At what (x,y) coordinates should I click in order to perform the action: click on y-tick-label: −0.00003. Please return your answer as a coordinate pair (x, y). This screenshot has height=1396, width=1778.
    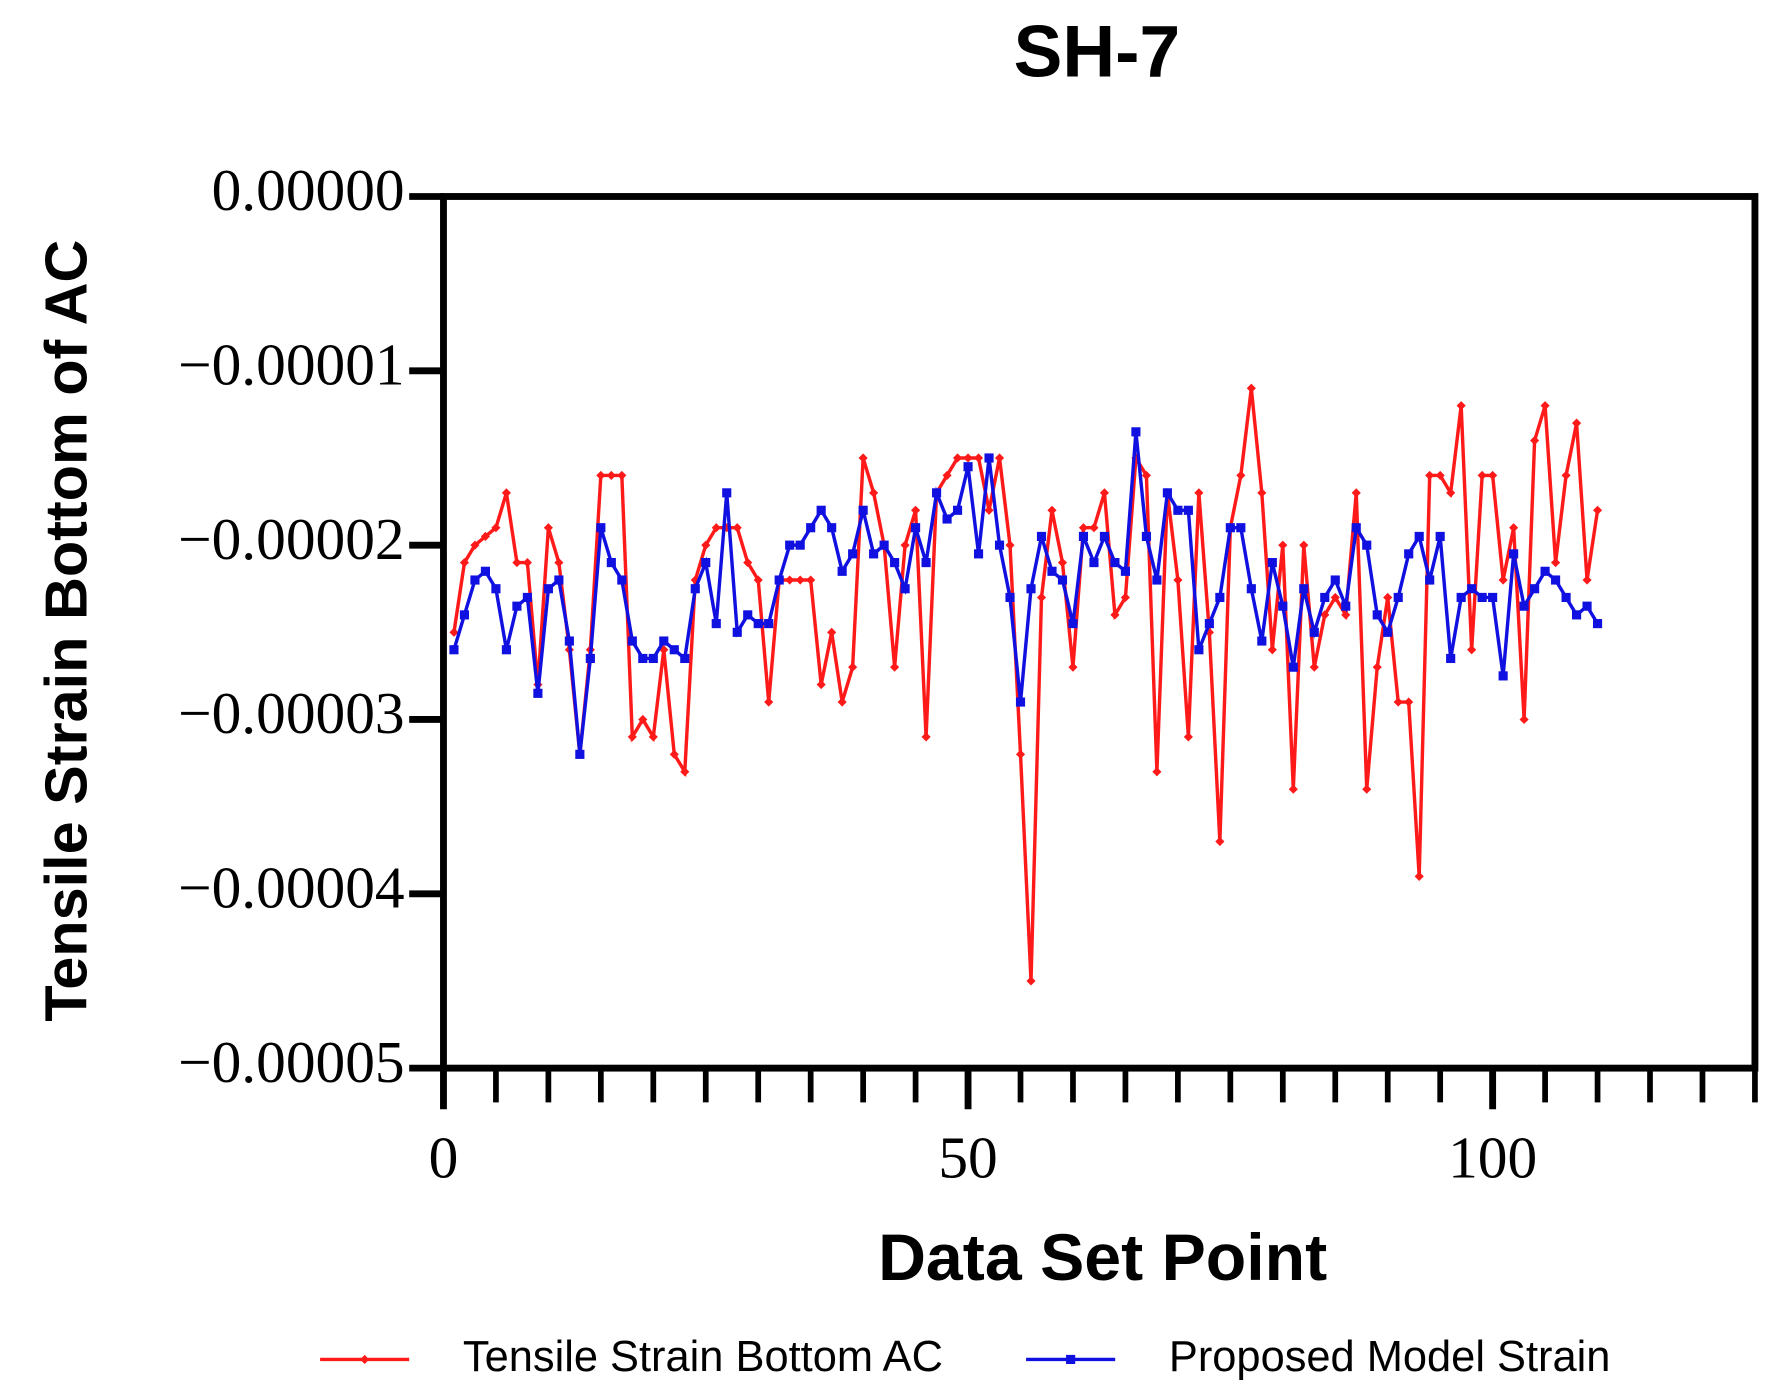
    Looking at the image, I should click on (291, 713).